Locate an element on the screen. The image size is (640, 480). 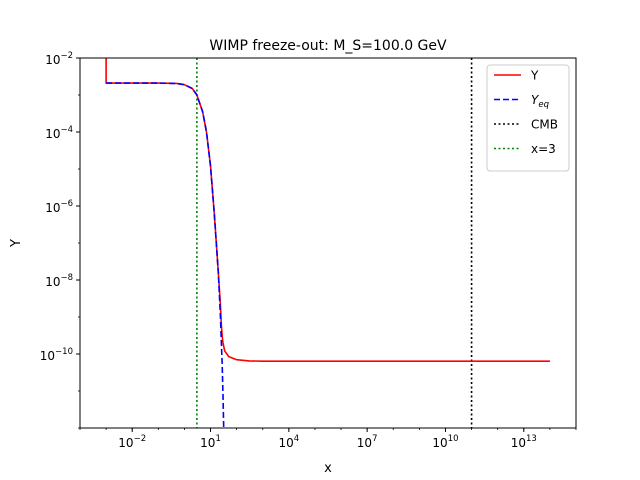
x-axis-label: x is located at coordinates (328, 468).